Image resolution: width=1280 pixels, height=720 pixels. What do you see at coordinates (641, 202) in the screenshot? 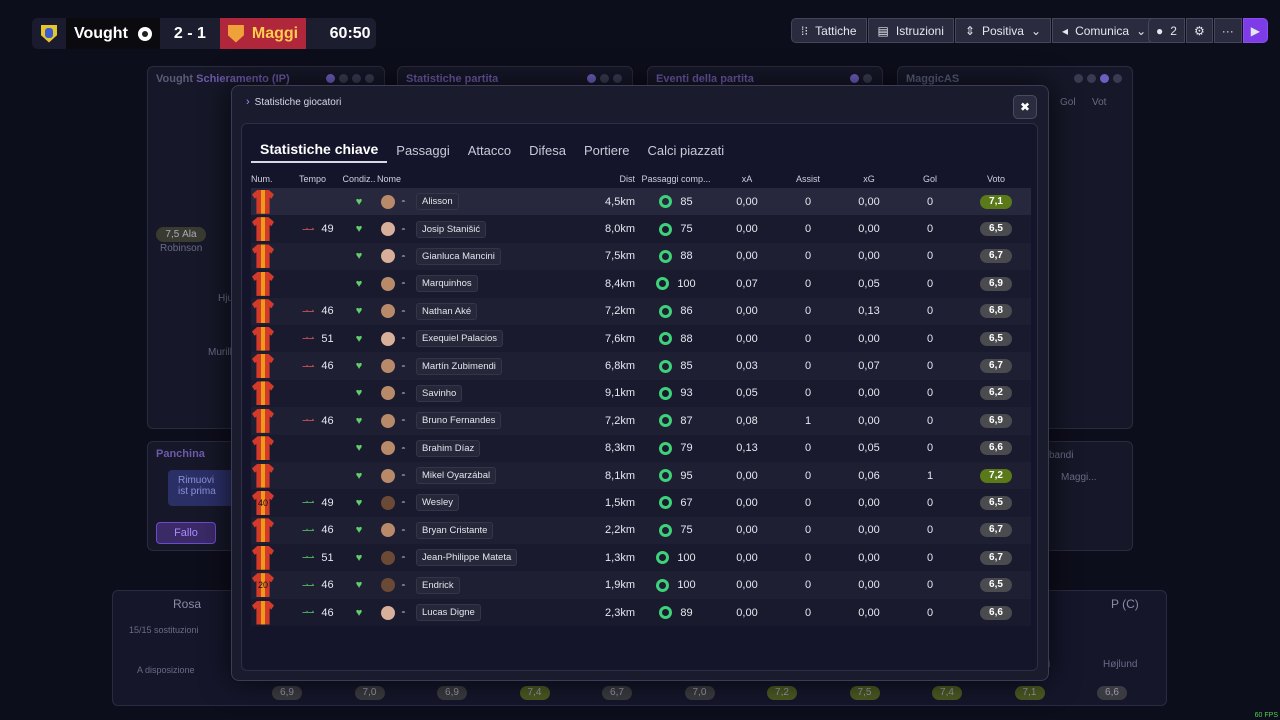
I see `table-row: ♥ ◓ Alisson 4,5km 85 0,00 0 0,00 0 7,1` at bounding box center [641, 202].